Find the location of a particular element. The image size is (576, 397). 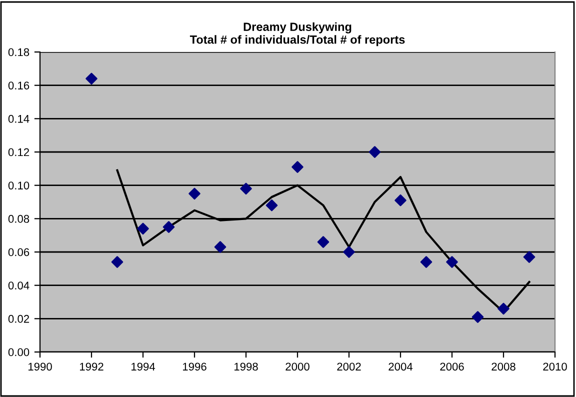

x-tick-label: 1996 is located at coordinates (194, 366).